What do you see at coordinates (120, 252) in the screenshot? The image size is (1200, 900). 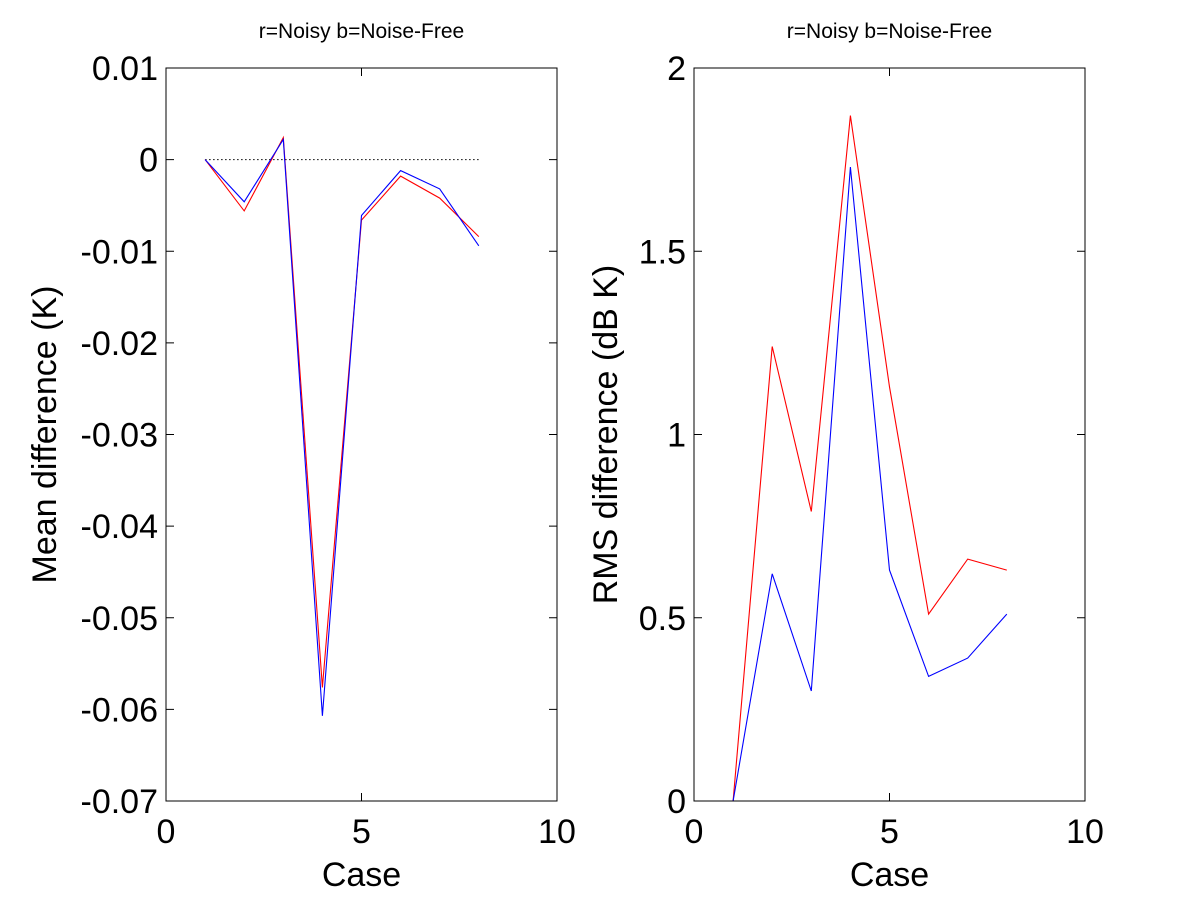 I see `y-tick-label: -0.01` at bounding box center [120, 252].